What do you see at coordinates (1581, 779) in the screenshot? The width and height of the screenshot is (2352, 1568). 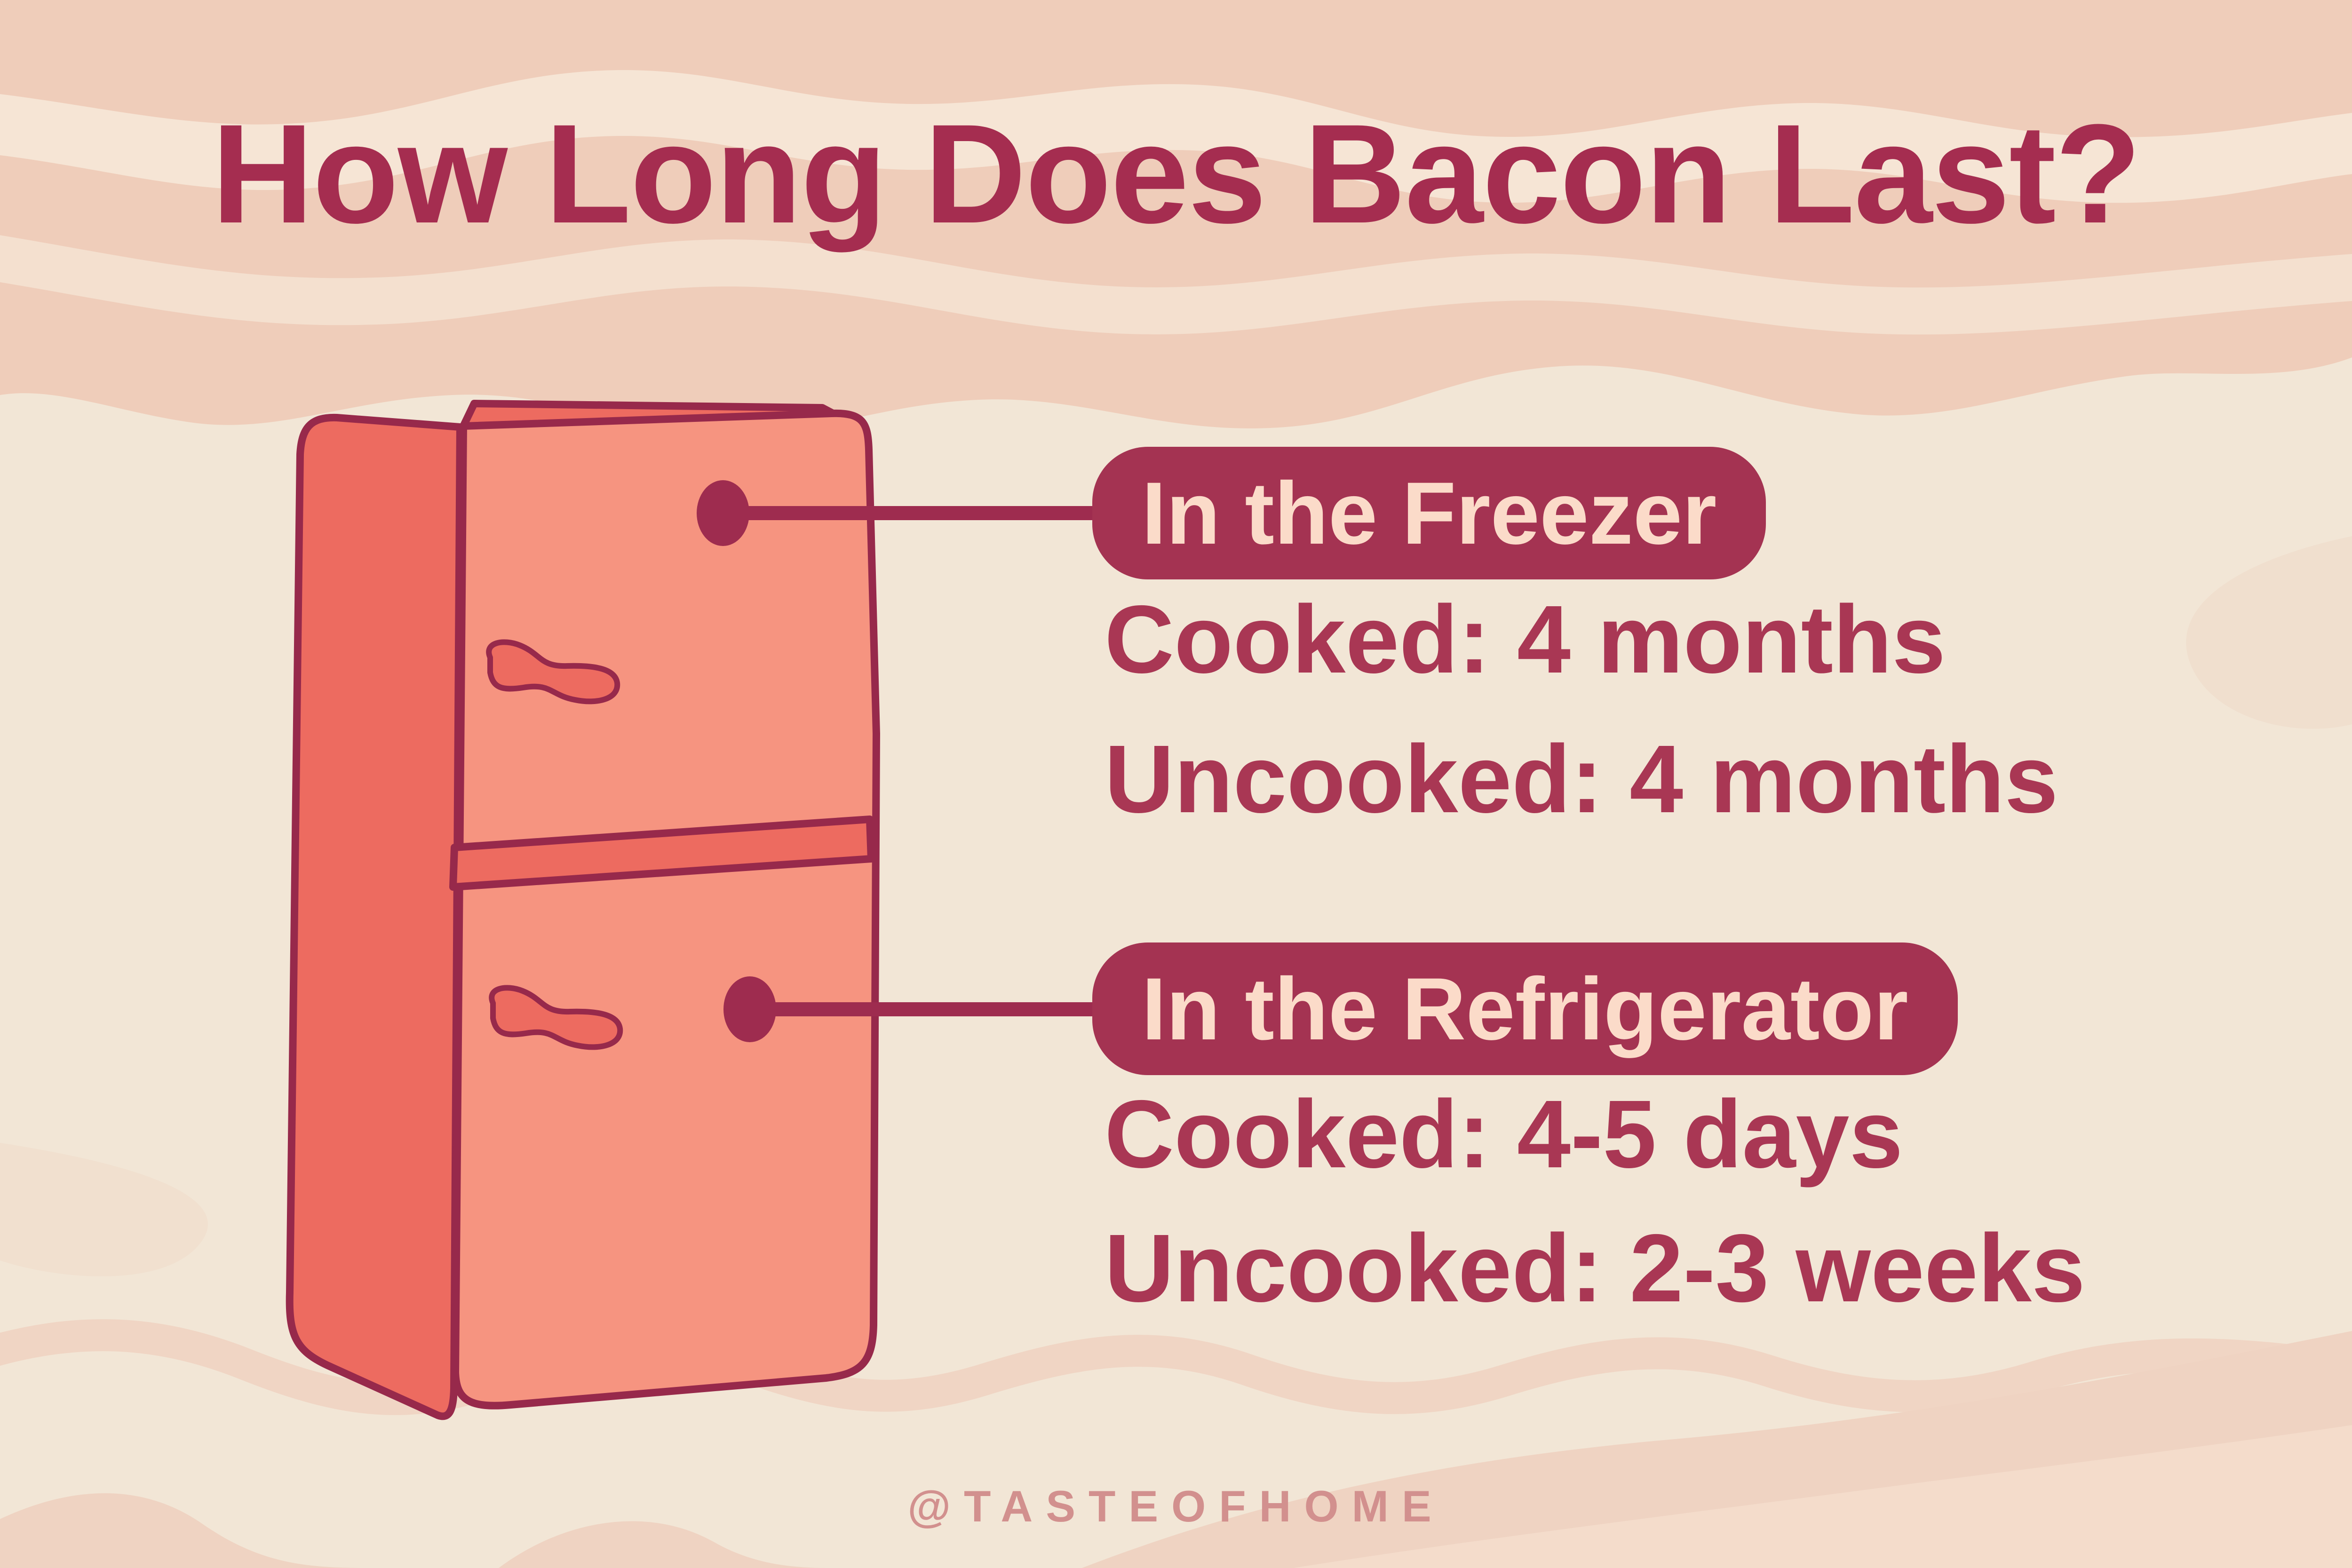 I see `freezer-uncooked-duration: Uncooked: 4 months` at bounding box center [1581, 779].